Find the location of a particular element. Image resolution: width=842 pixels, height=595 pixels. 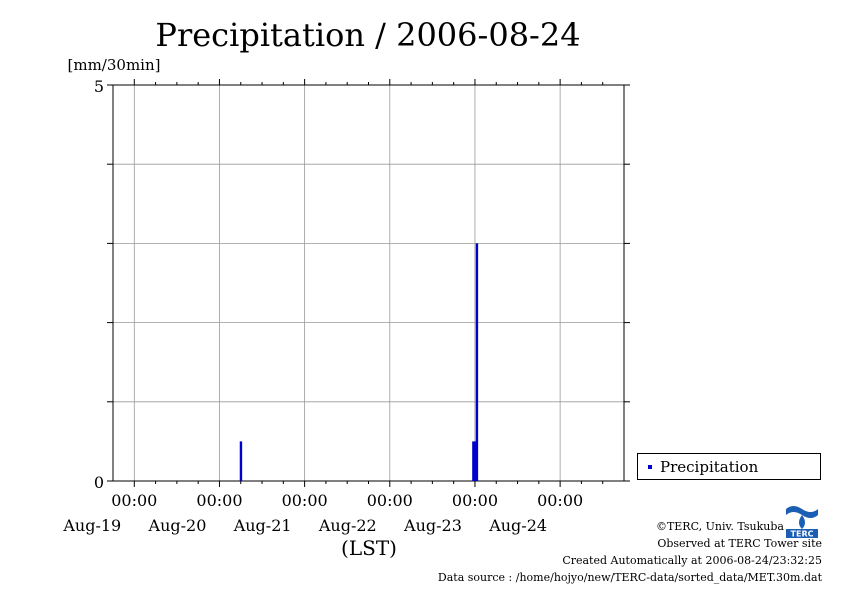

site-text: Observed at TERC Tower site is located at coordinates (739, 543).